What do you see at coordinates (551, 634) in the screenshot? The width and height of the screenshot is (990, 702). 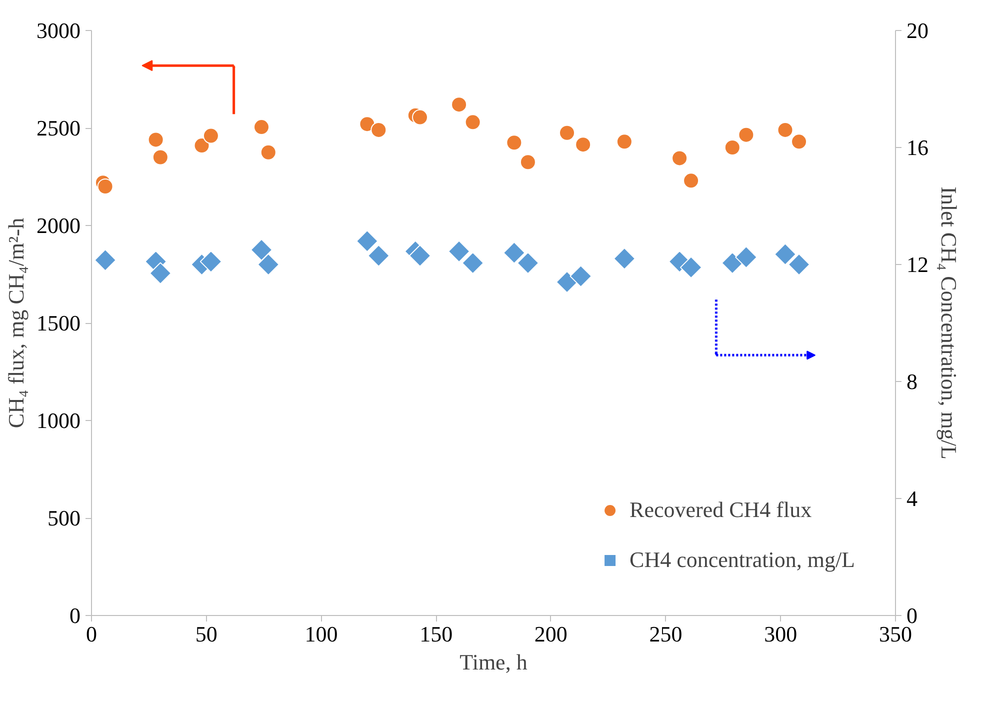 I see `x-tick-label: 200` at bounding box center [551, 634].